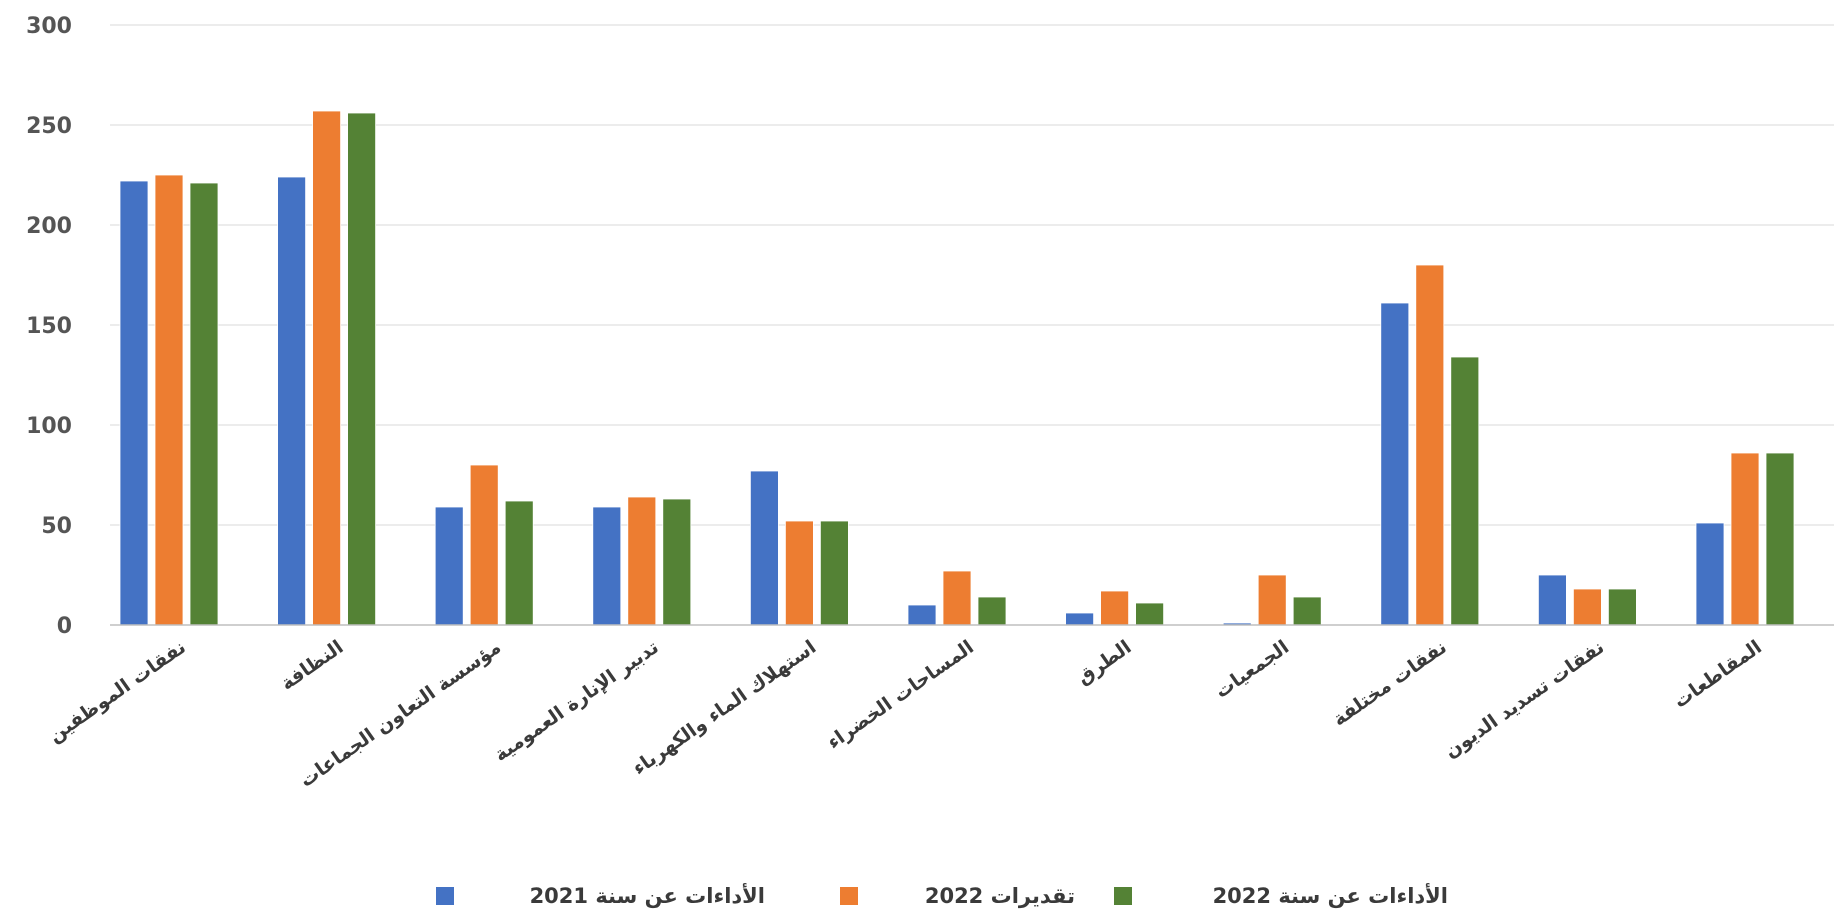 Image resolution: width=1834 pixels, height=914 pixels. Describe the element at coordinates (49, 26) in the screenshot. I see `y-tick-label: 300` at that location.